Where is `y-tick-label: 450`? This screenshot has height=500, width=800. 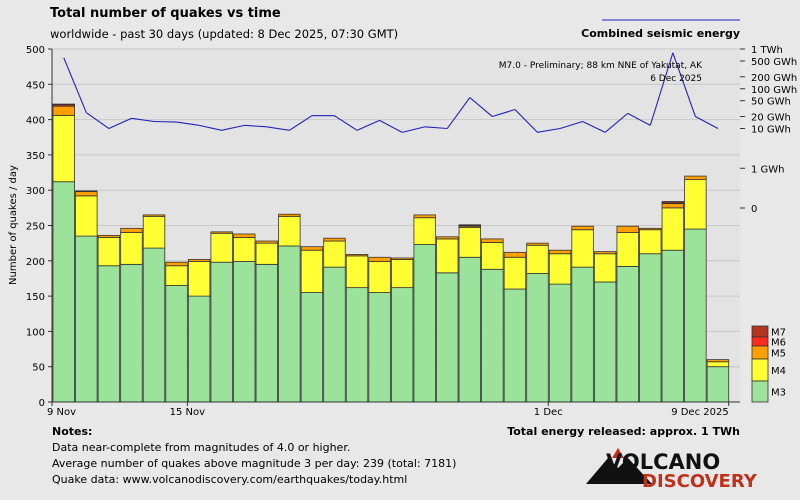
y-tick-label: 450 is located at coordinates (35, 85).